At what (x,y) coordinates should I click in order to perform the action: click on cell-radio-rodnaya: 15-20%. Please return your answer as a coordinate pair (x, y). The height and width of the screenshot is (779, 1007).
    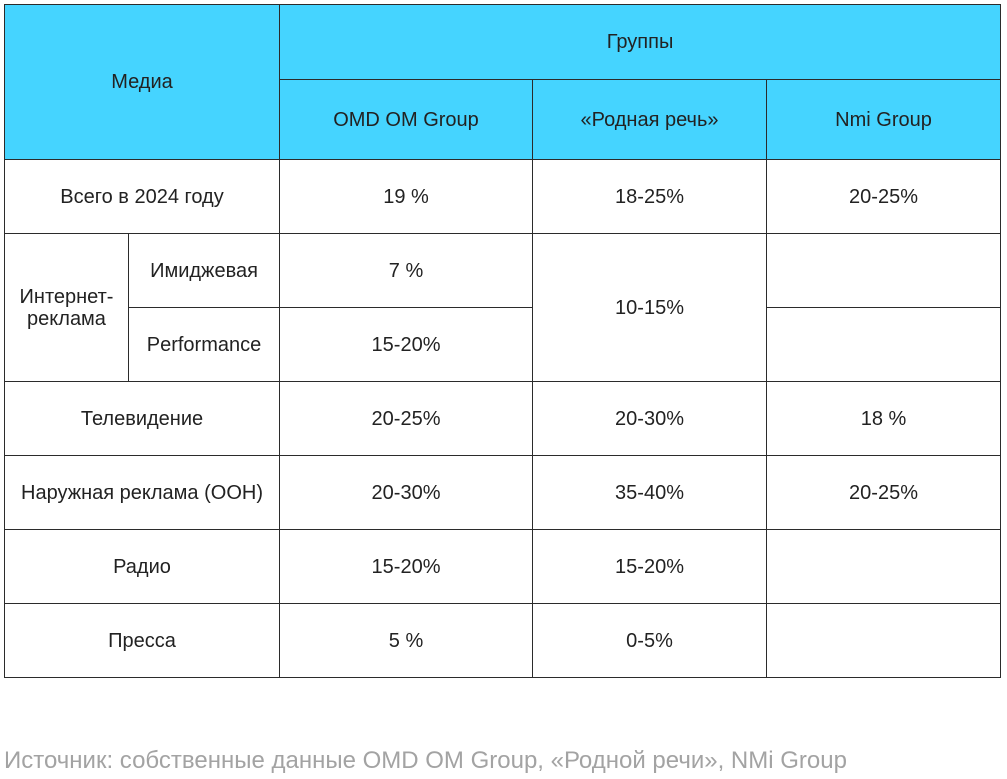
    Looking at the image, I should click on (650, 566).